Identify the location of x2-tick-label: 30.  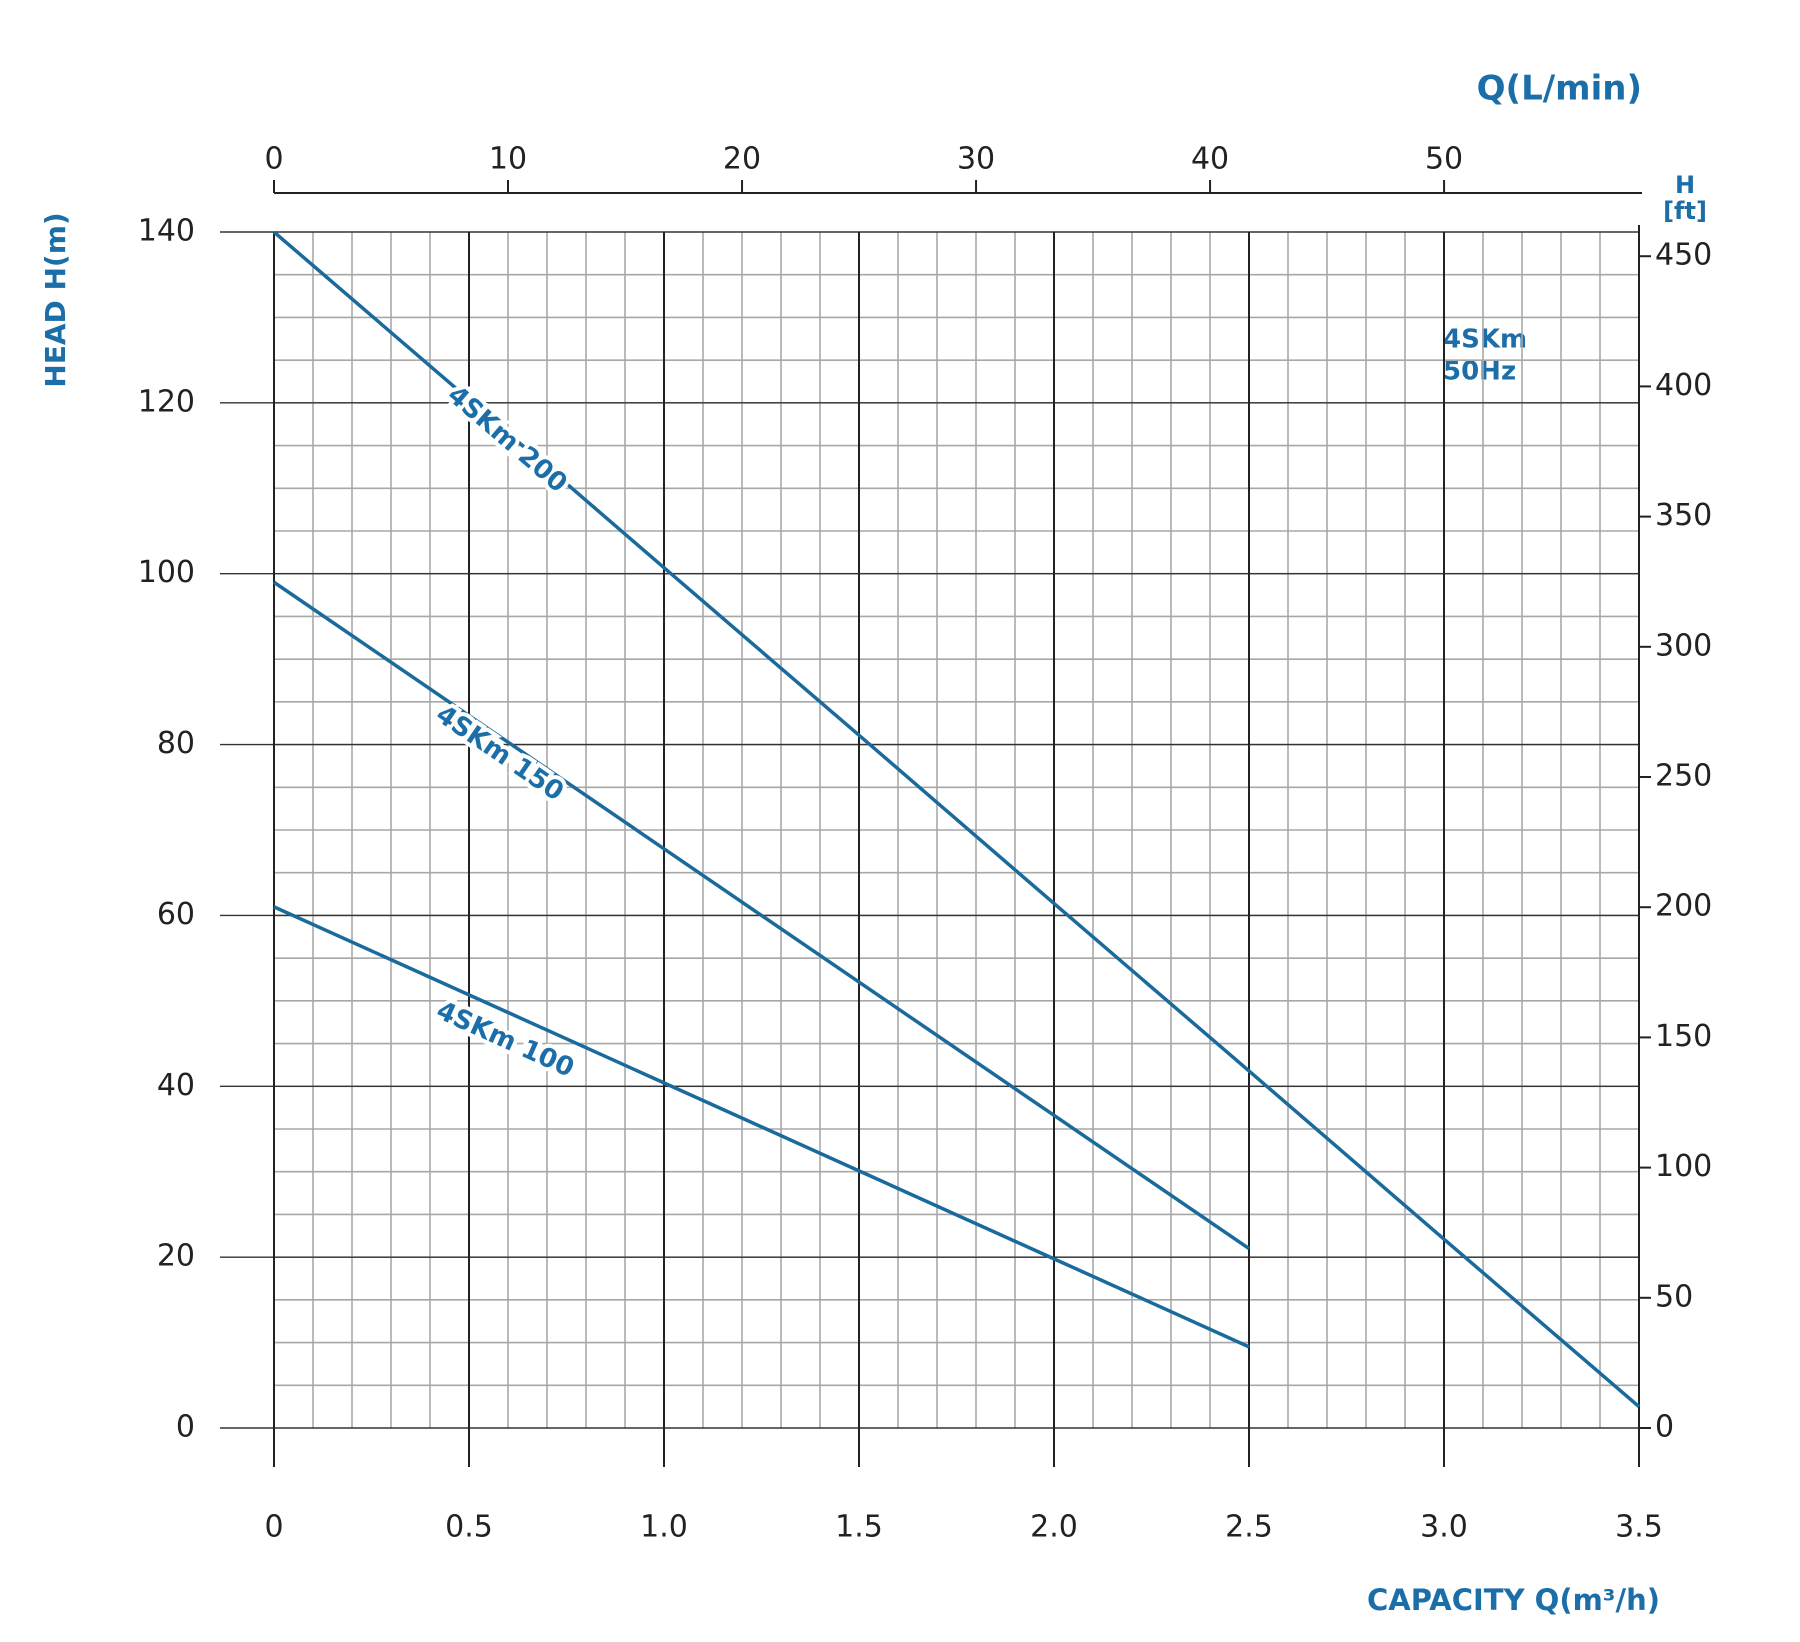
(976, 159).